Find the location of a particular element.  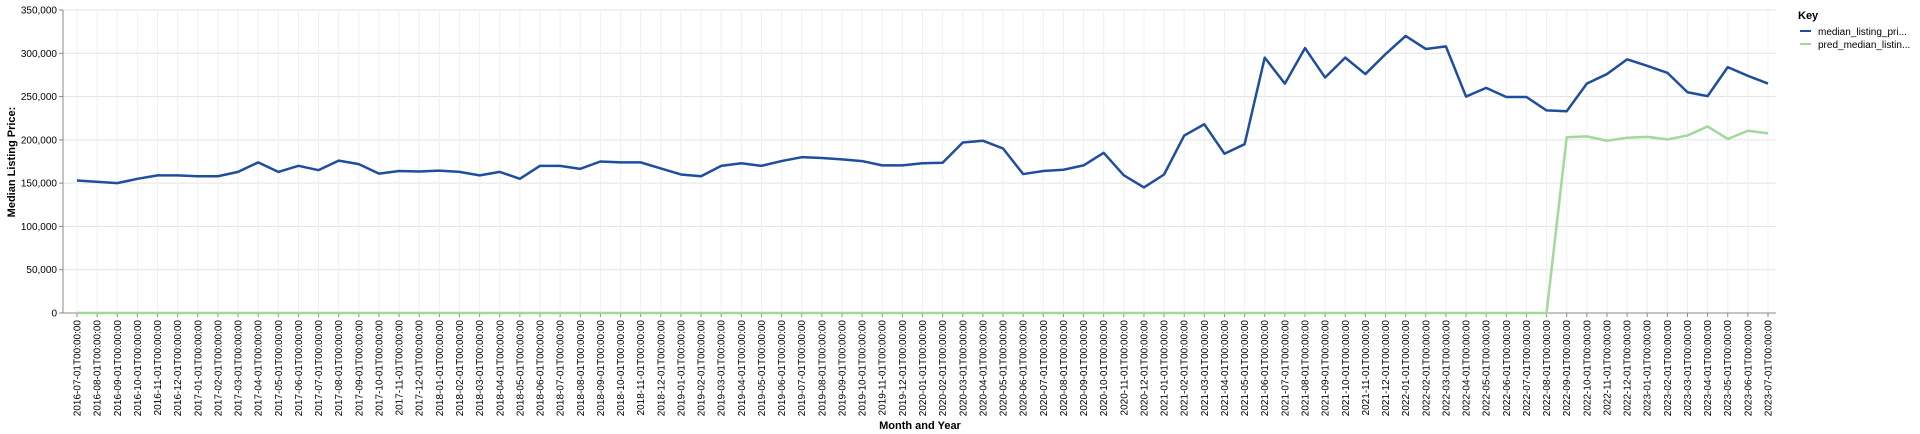

x-tick-label: 2019-12-01T00:00:00 is located at coordinates (903, 368).